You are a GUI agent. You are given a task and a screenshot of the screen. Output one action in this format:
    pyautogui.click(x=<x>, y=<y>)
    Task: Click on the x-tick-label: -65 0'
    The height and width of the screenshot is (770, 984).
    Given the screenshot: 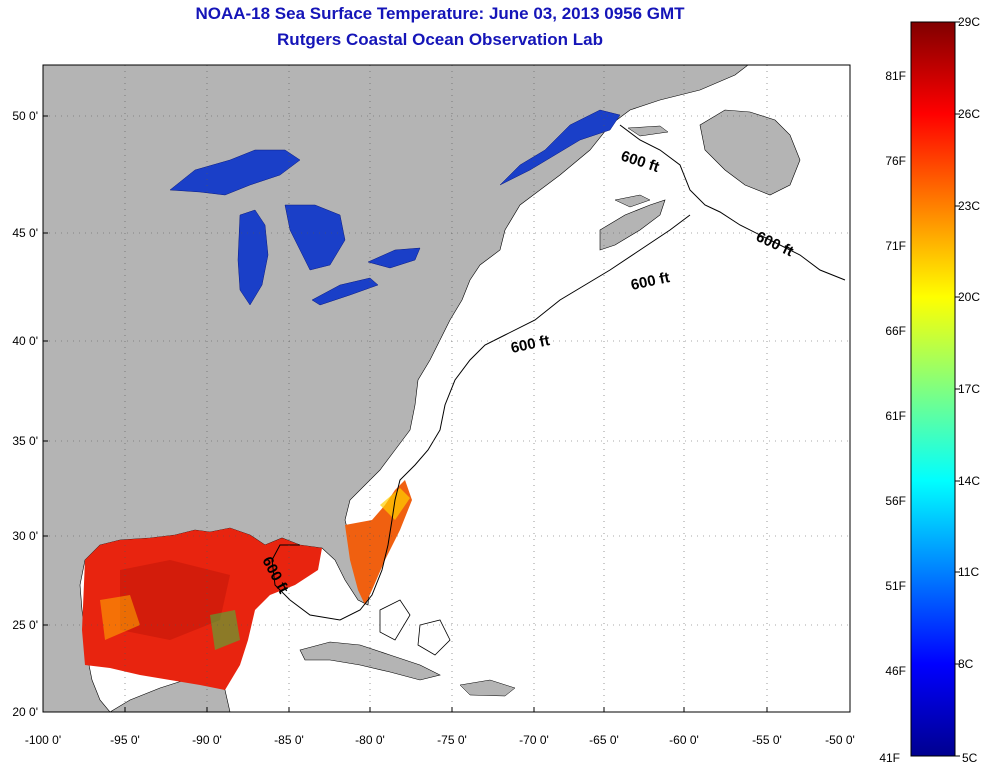 What is the action you would take?
    pyautogui.click(x=604, y=740)
    